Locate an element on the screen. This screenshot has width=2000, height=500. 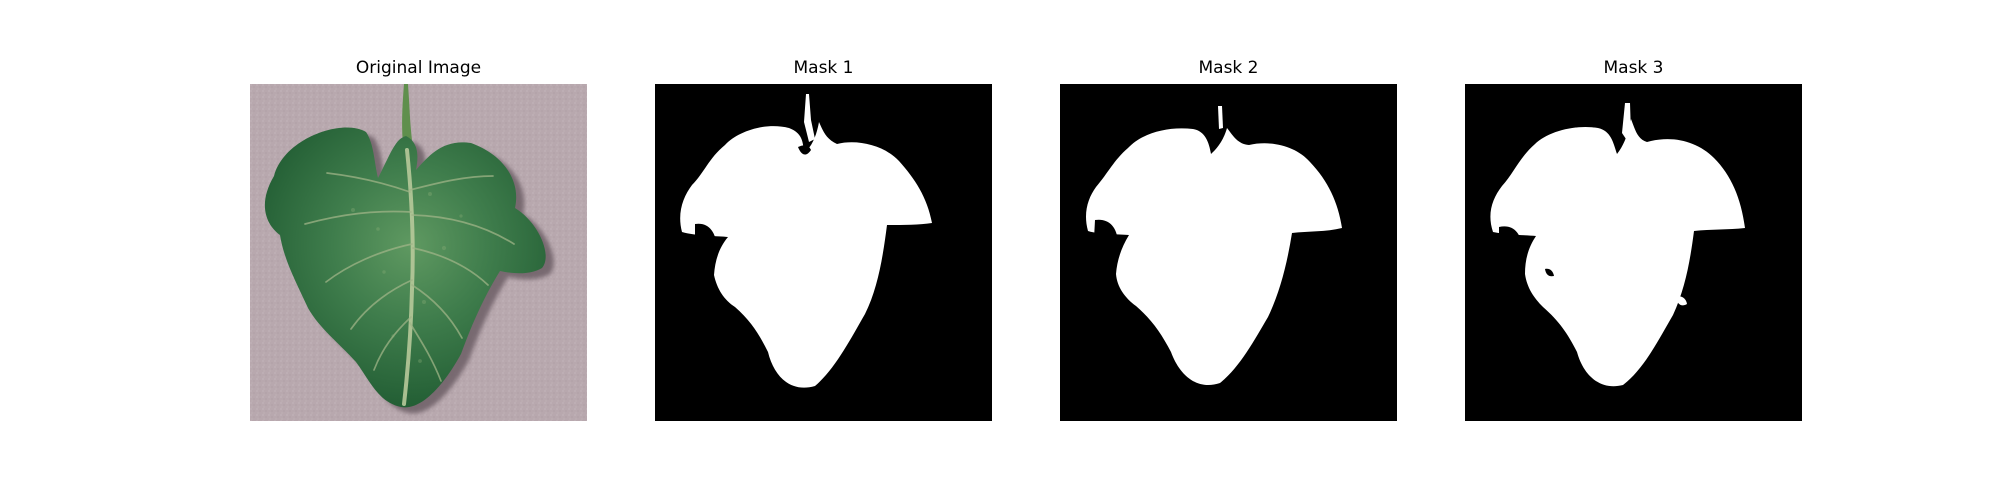
mask-1-left-cutout is located at coordinates (706, 235).